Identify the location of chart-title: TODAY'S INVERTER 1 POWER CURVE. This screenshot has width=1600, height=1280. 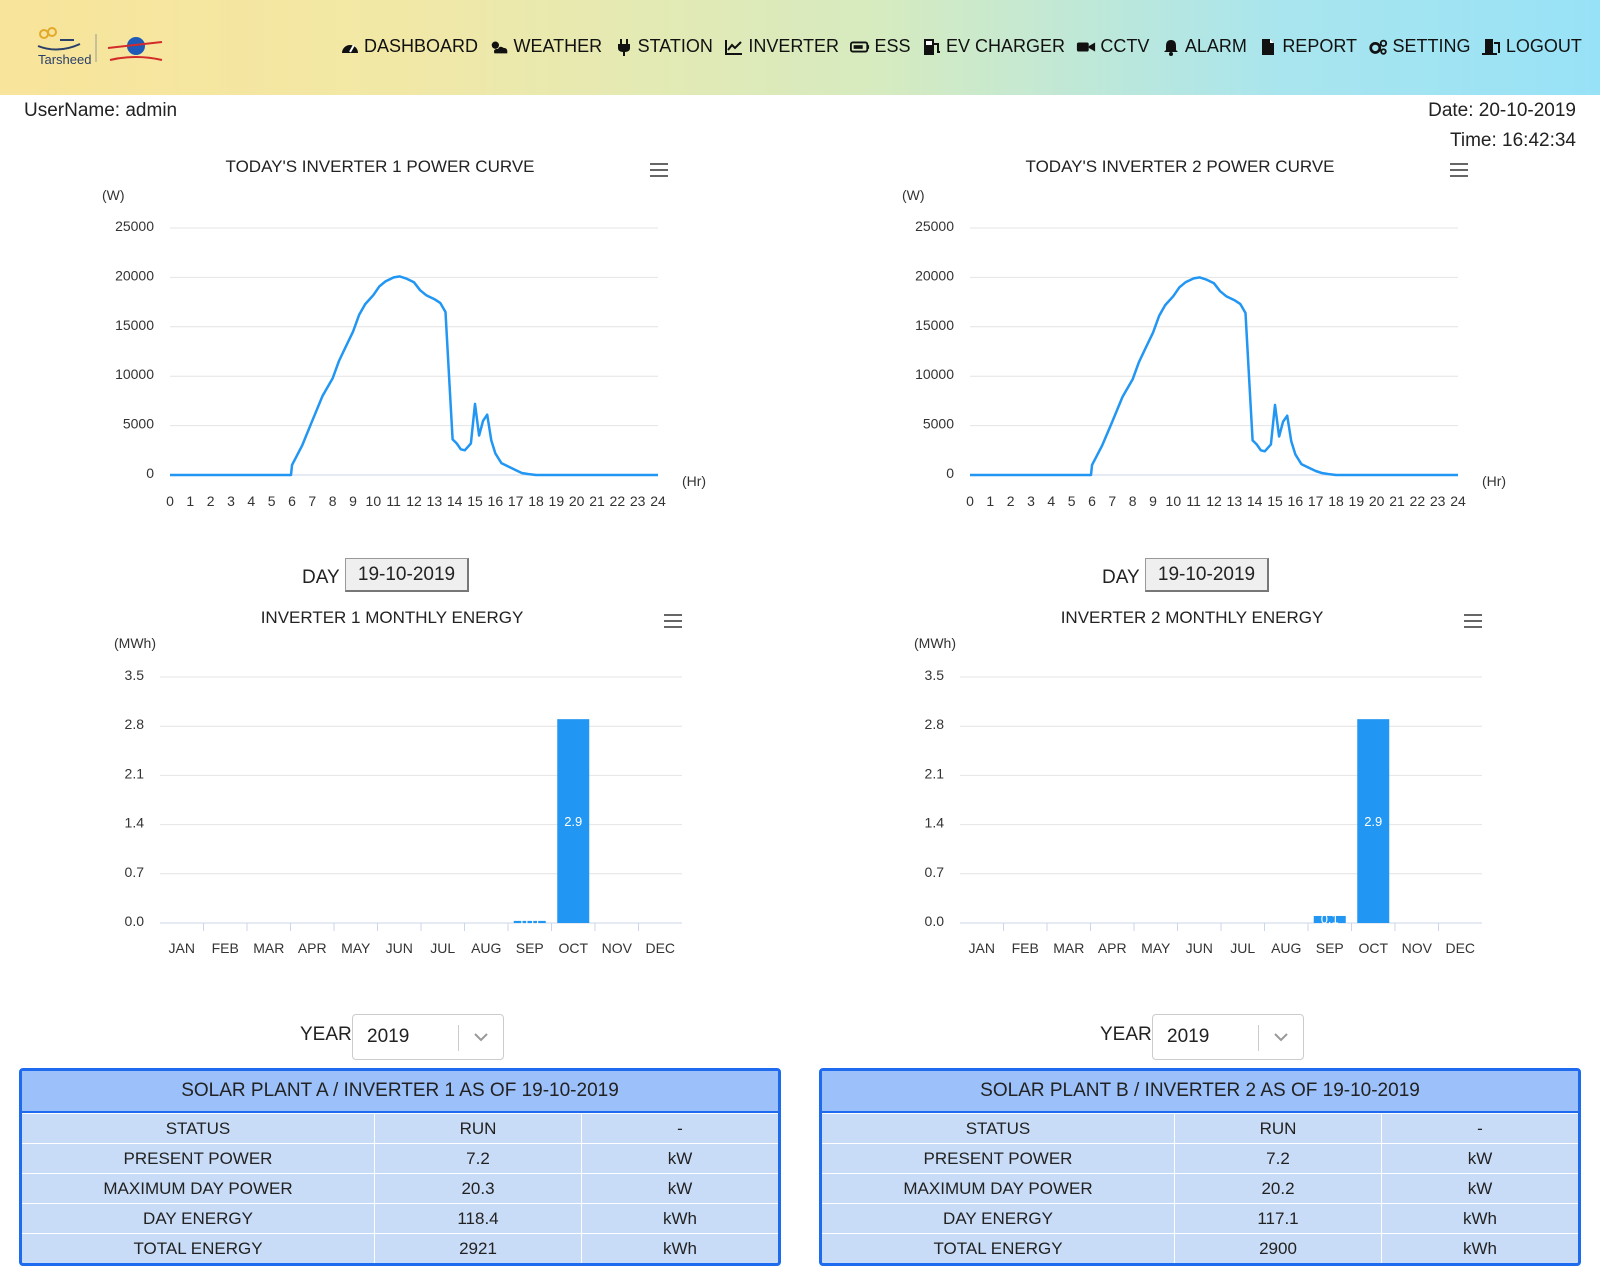
(380, 166).